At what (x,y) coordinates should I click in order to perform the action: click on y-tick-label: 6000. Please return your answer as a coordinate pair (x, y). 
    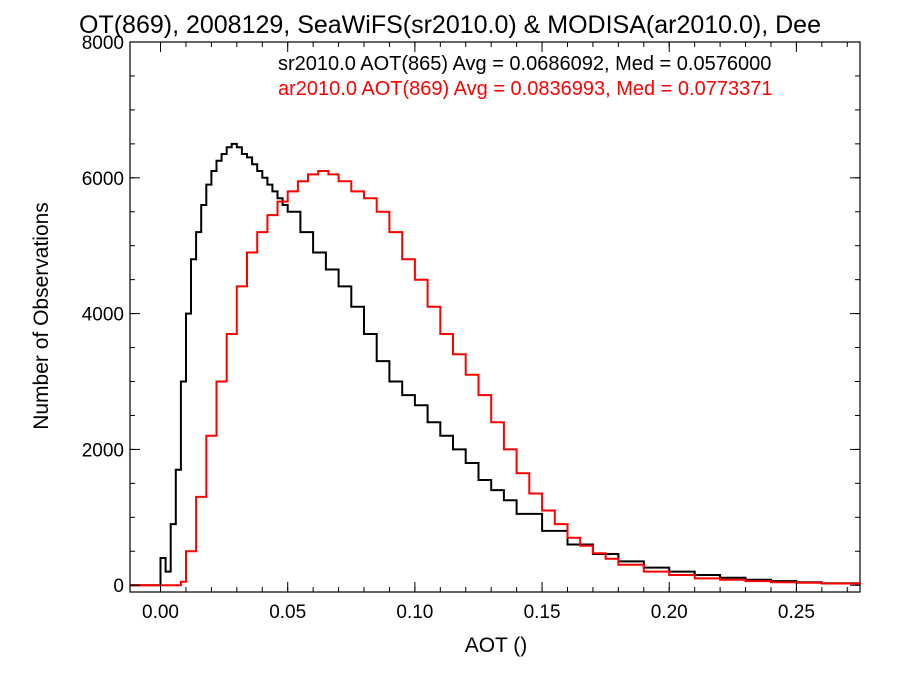
    Looking at the image, I should click on (103, 179).